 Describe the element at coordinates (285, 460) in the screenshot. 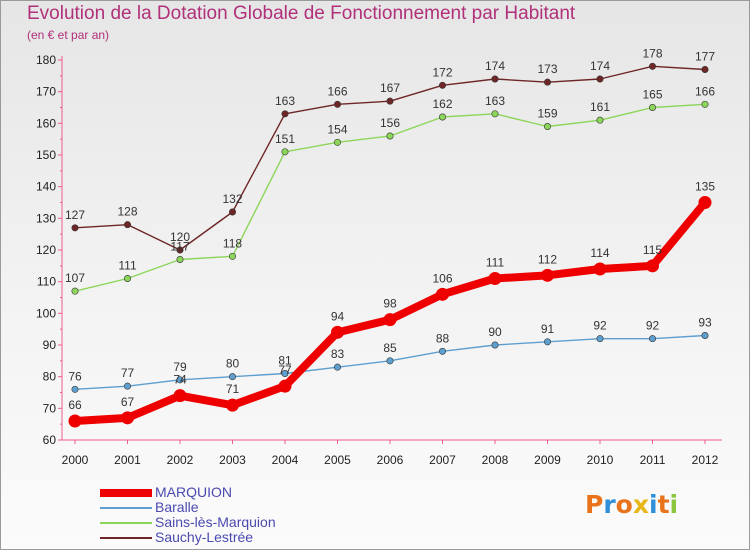

I see `x-tick-label: 2004` at that location.